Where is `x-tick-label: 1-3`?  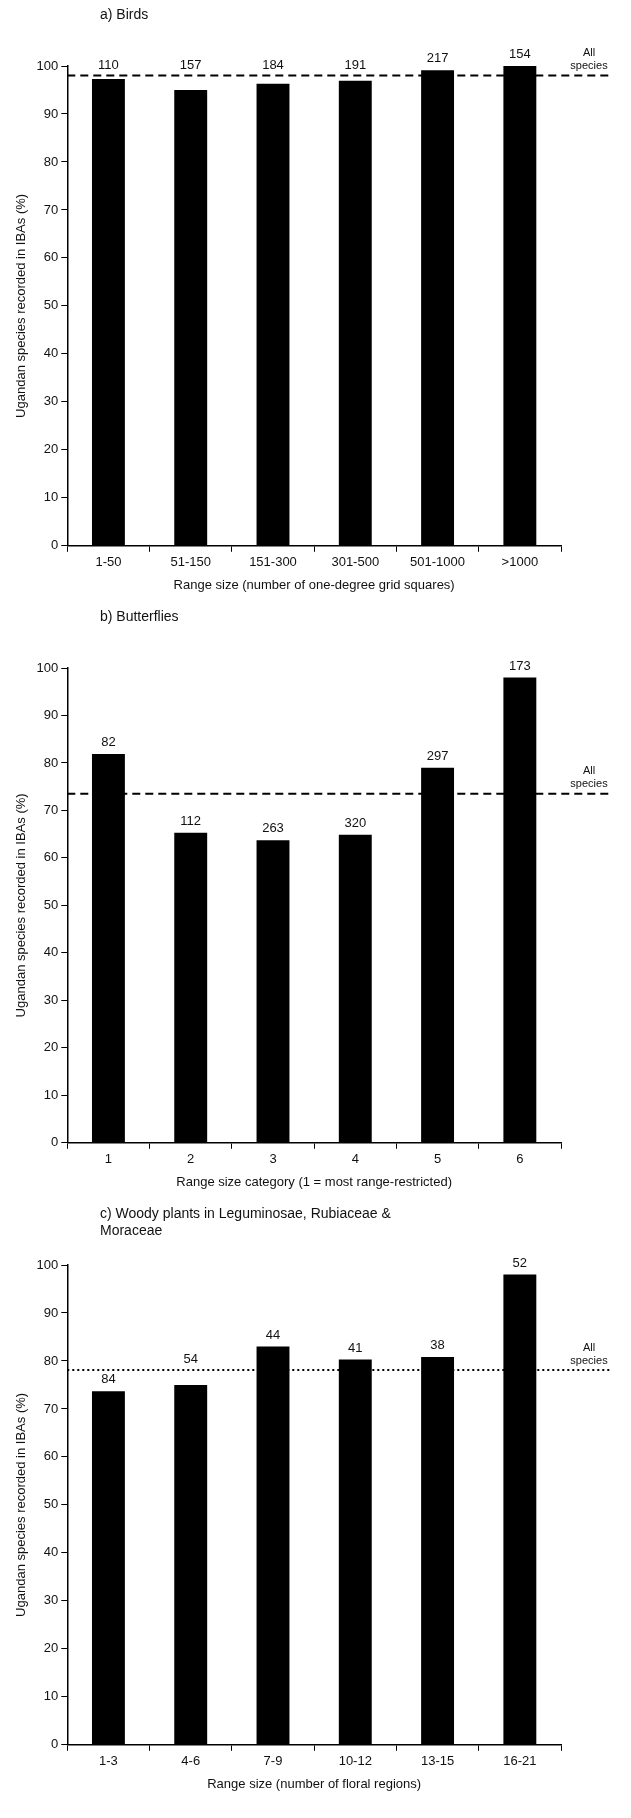
x-tick-label: 1-3 is located at coordinates (108, 1761).